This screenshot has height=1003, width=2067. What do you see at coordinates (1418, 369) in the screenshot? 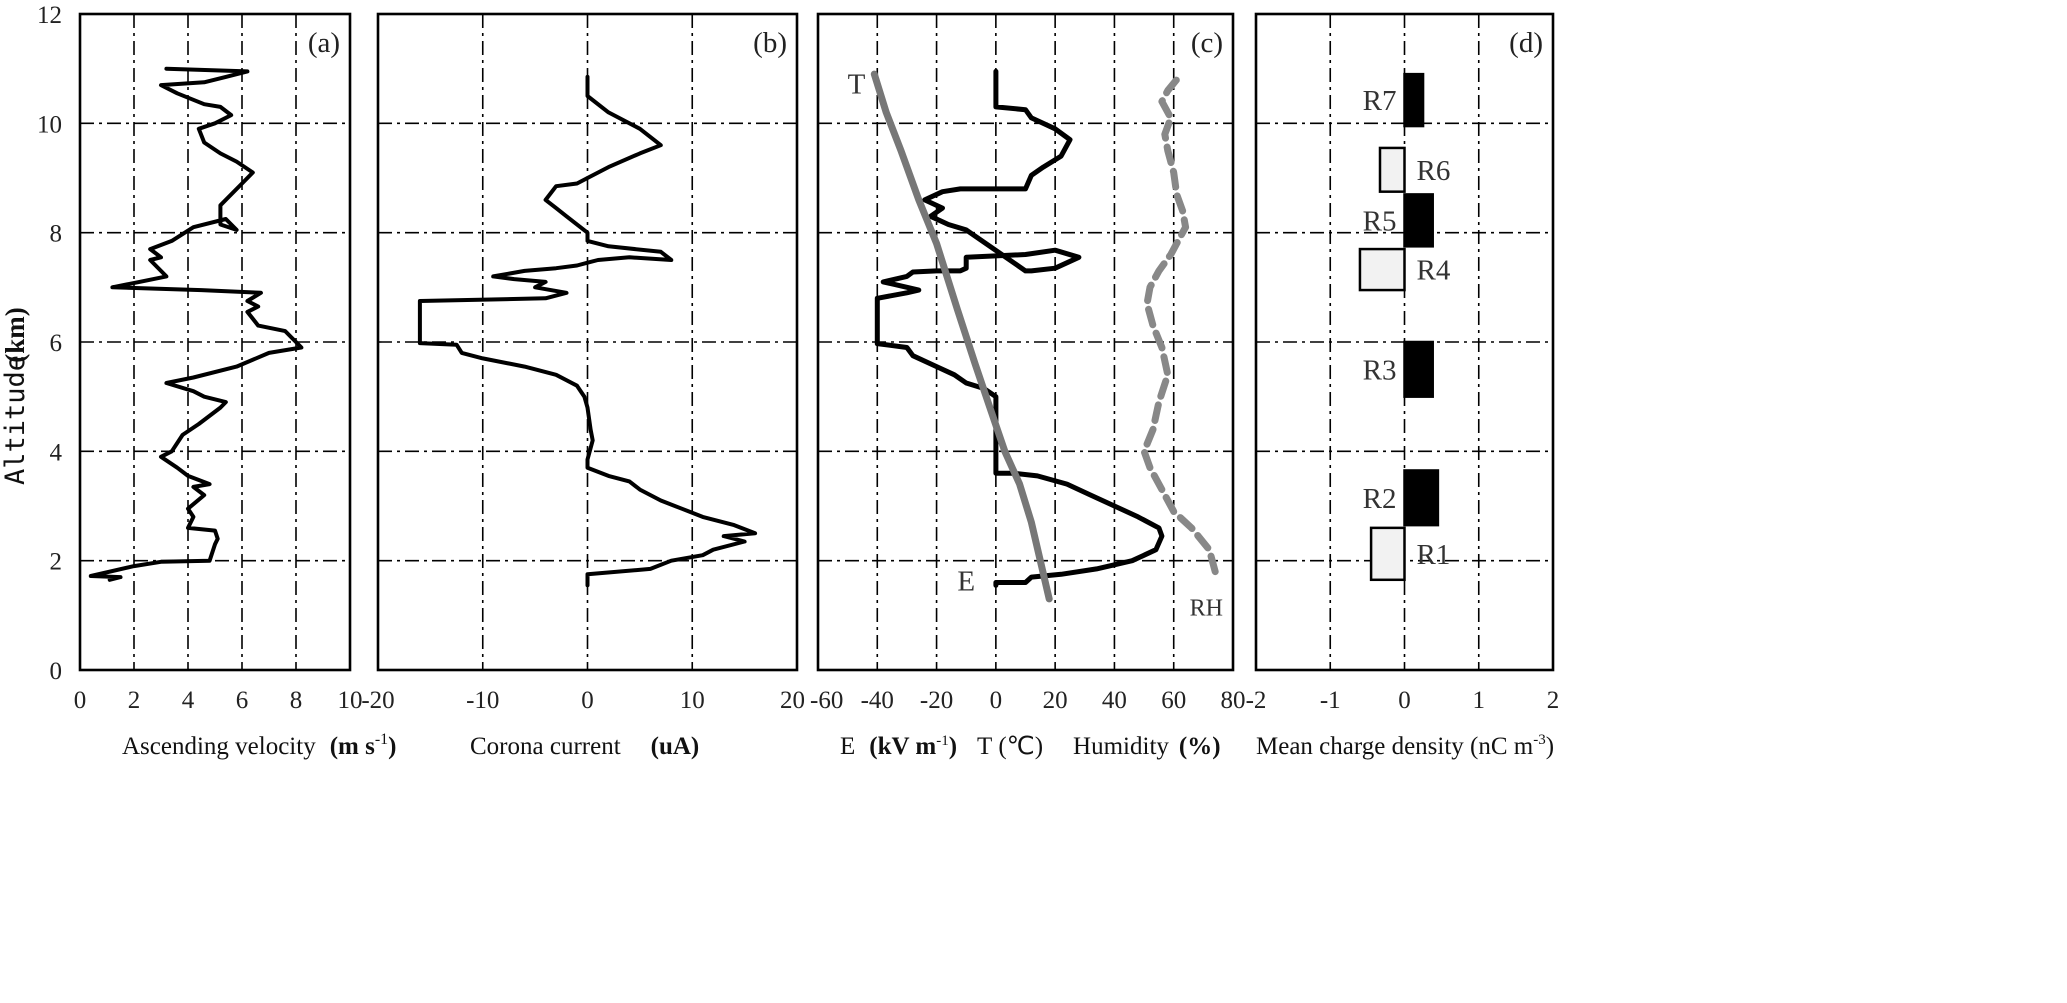
I see `charge-bar-r3` at bounding box center [1418, 369].